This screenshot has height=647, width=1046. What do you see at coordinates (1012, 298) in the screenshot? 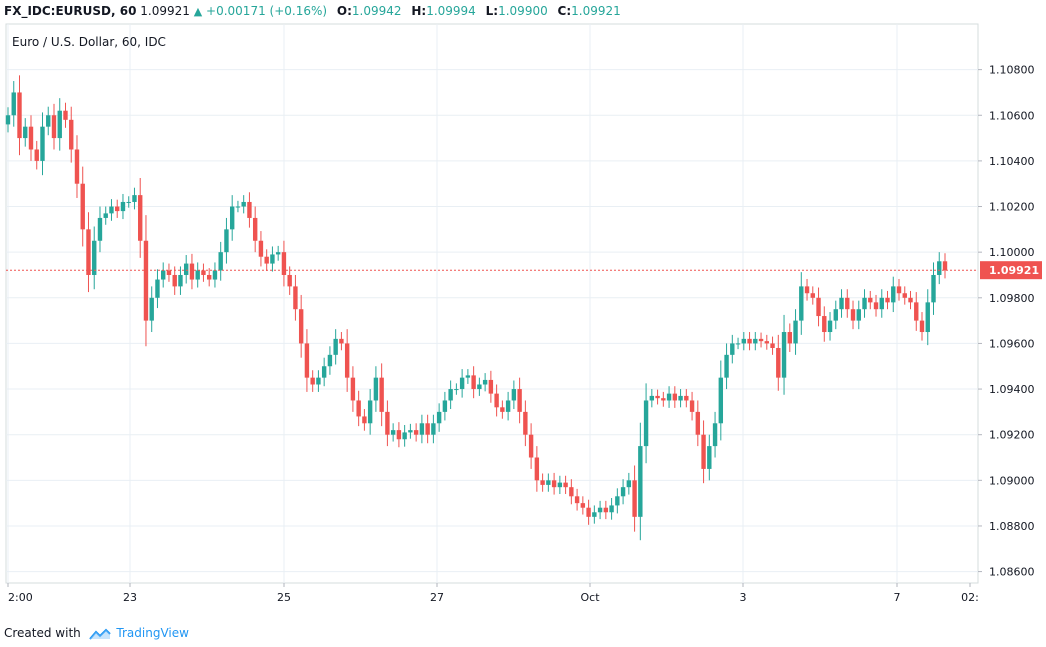
I see `price-tick-label: 1.09800` at bounding box center [1012, 298].